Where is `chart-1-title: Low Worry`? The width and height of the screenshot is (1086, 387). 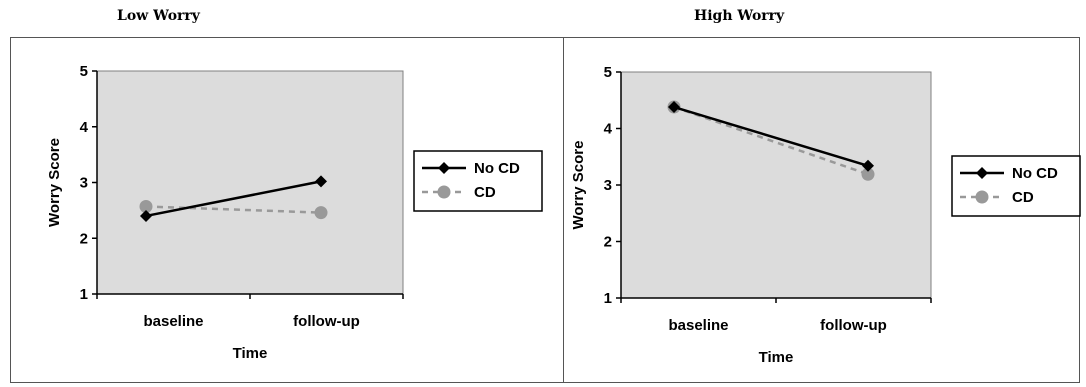
chart-1-title: Low Worry is located at coordinates (158, 16).